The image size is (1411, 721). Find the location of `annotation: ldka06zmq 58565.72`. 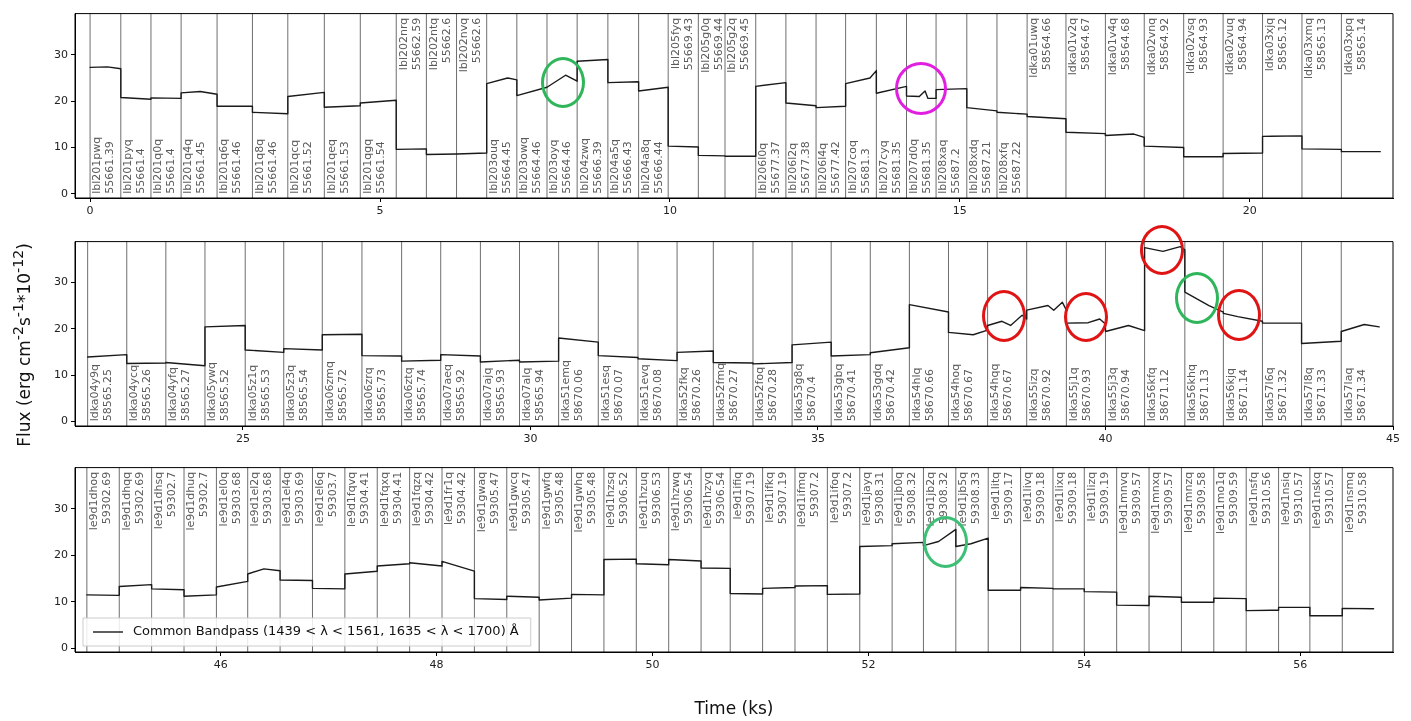

annotation: ldka06zmq 58565.72 is located at coordinates (335, 391).